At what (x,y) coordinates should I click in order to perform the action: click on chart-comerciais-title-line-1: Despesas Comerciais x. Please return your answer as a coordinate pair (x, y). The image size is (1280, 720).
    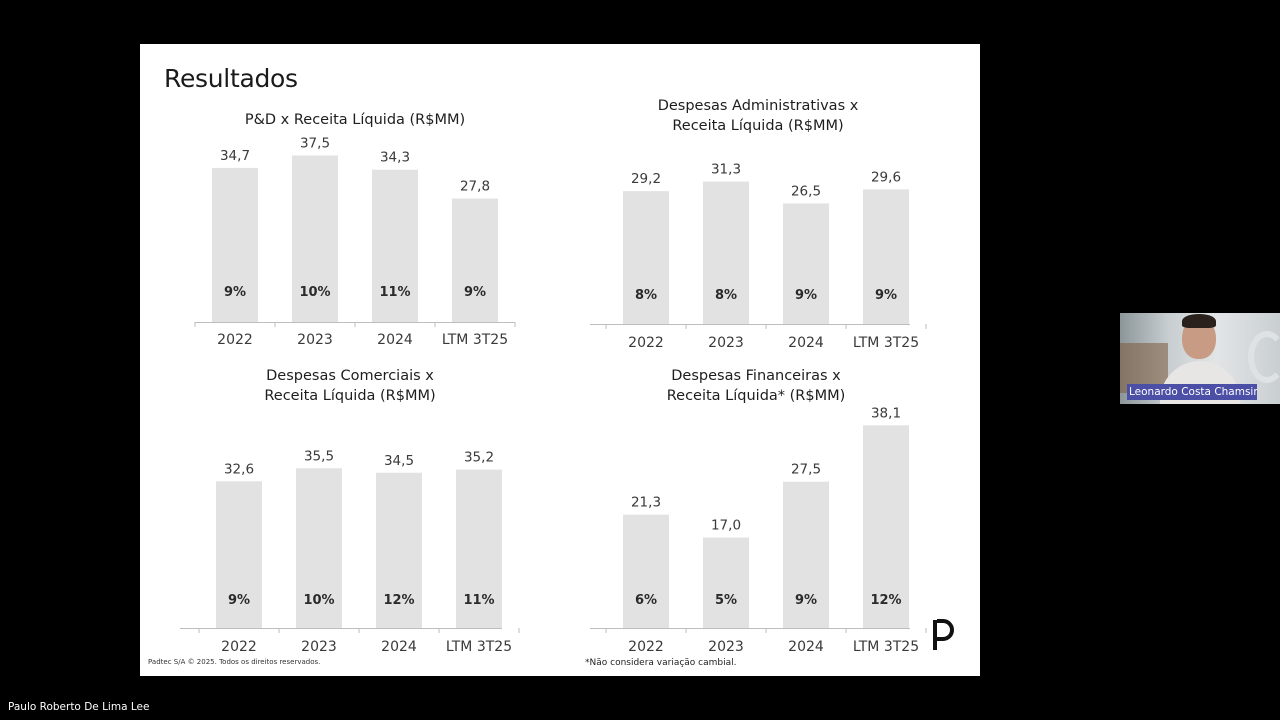
    Looking at the image, I should click on (350, 376).